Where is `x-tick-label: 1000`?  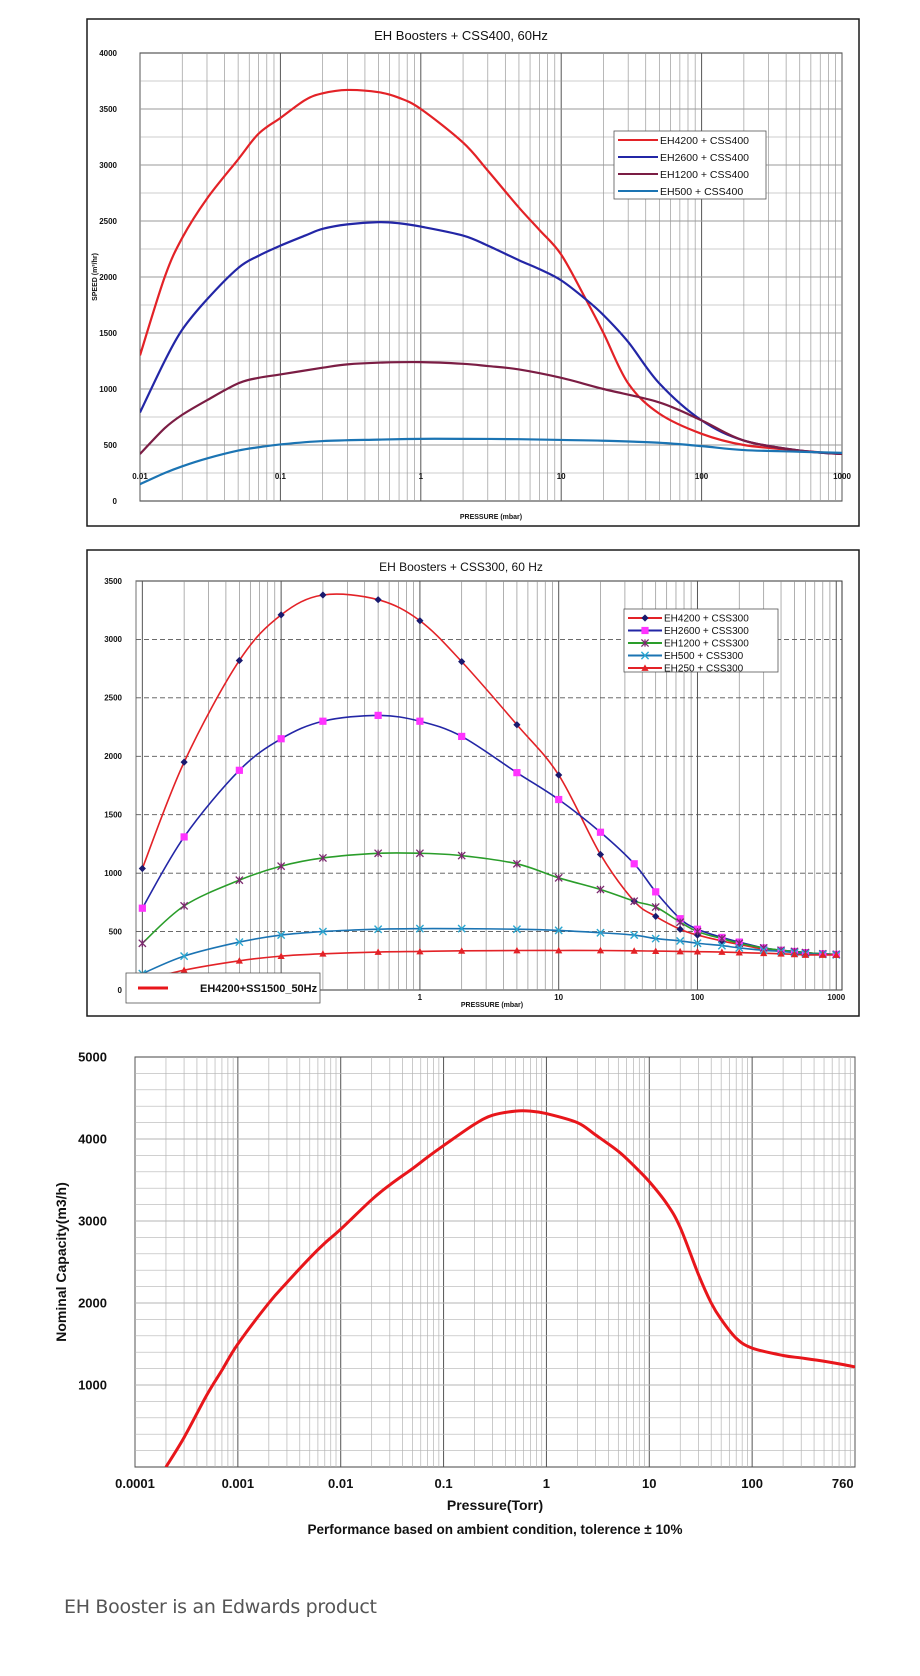 x-tick-label: 1000 is located at coordinates (842, 476).